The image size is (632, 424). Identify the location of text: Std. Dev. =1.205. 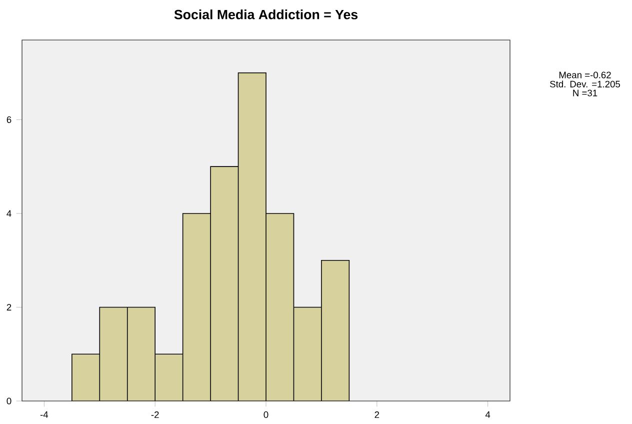
(585, 84).